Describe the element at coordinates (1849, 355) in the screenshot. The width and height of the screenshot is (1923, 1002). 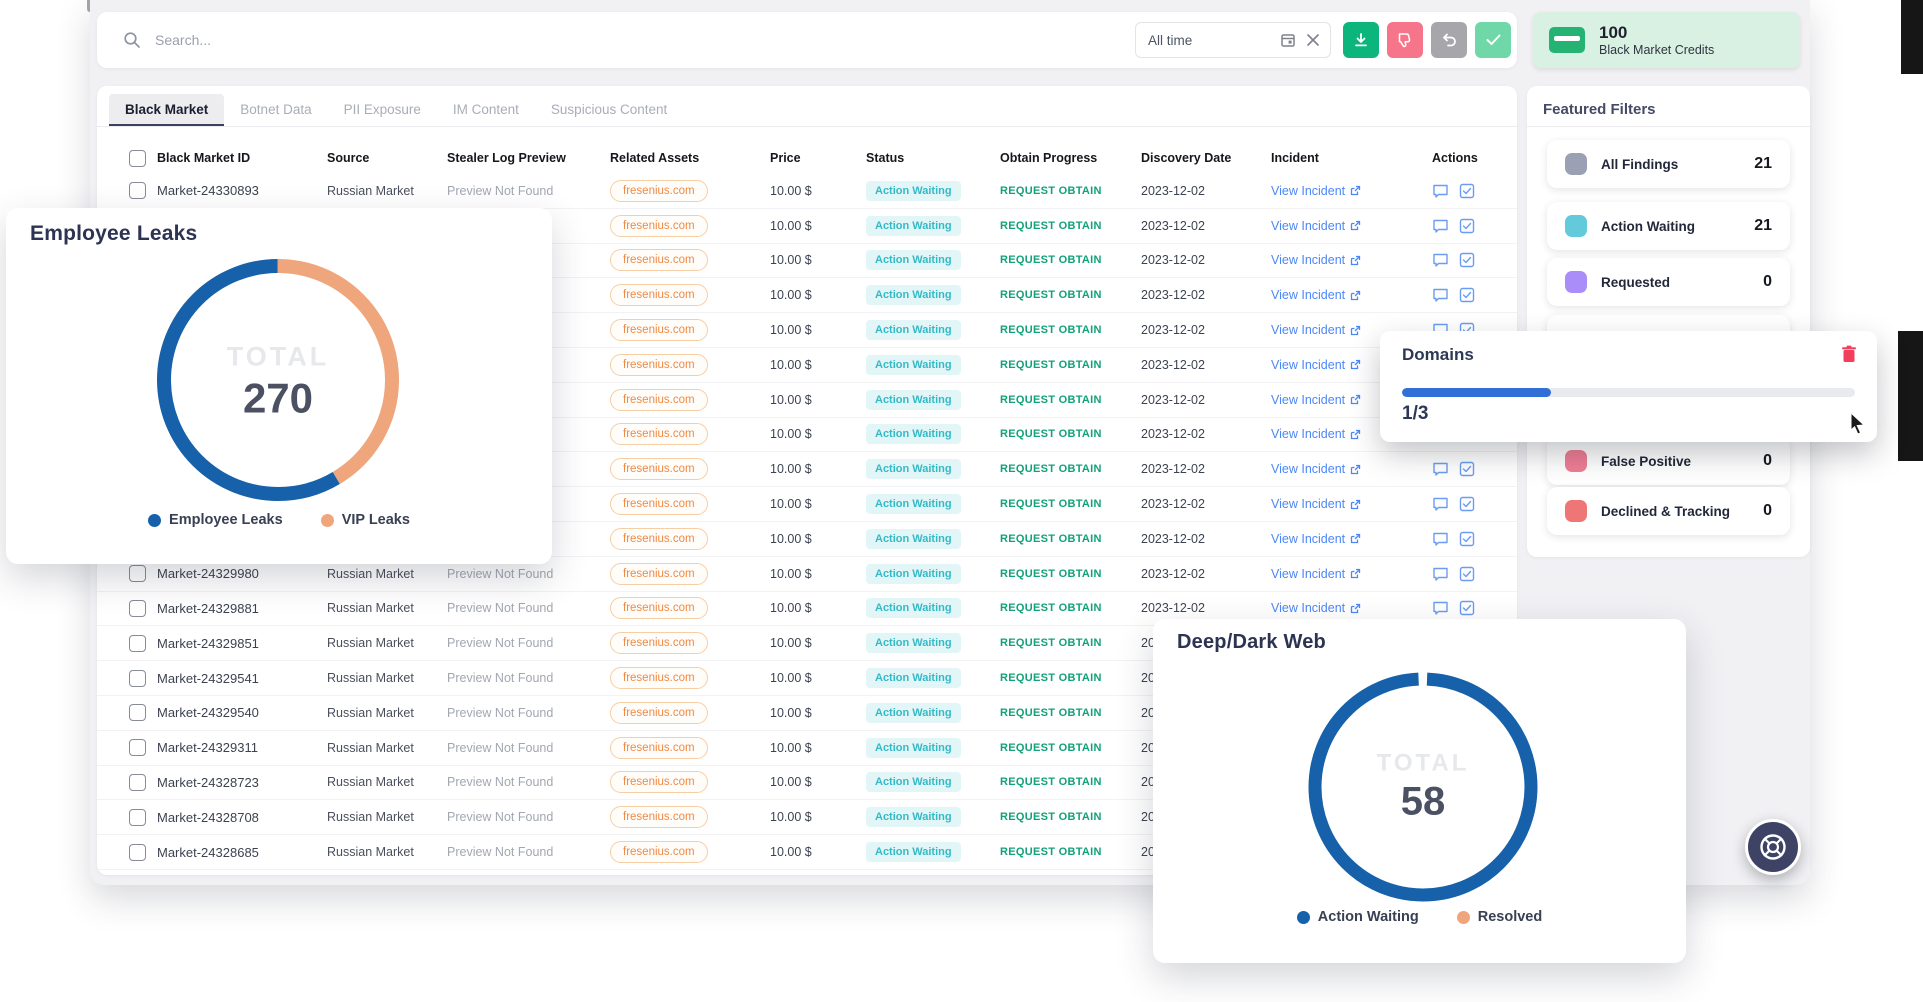
I see `delete-toast-button` at that location.